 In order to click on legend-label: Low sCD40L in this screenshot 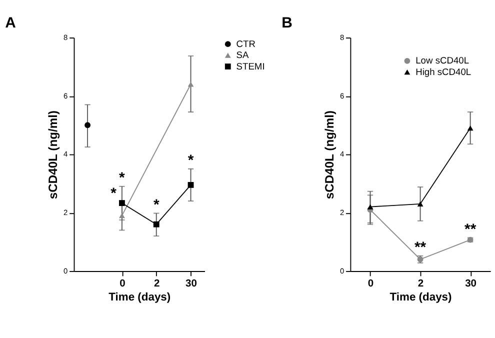, I will do `click(443, 61)`.